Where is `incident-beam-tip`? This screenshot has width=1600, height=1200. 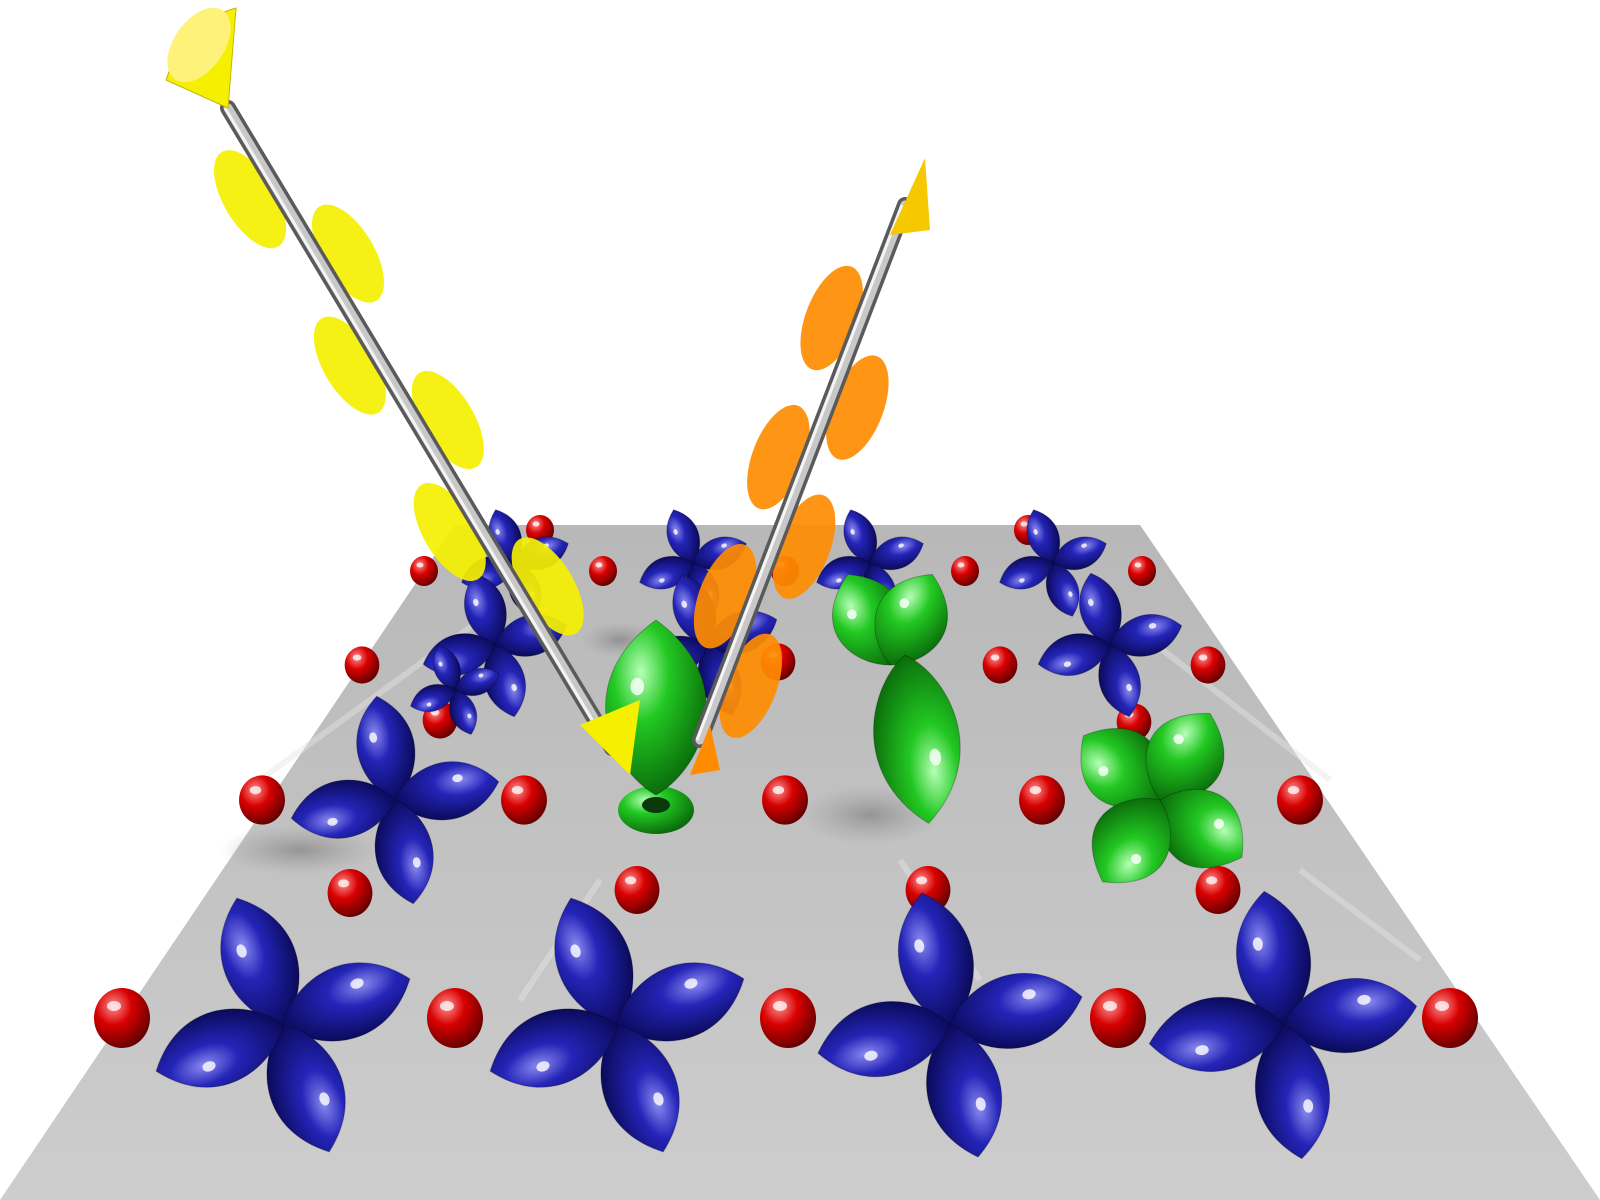
incident-beam-tip is located at coordinates (610, 737).